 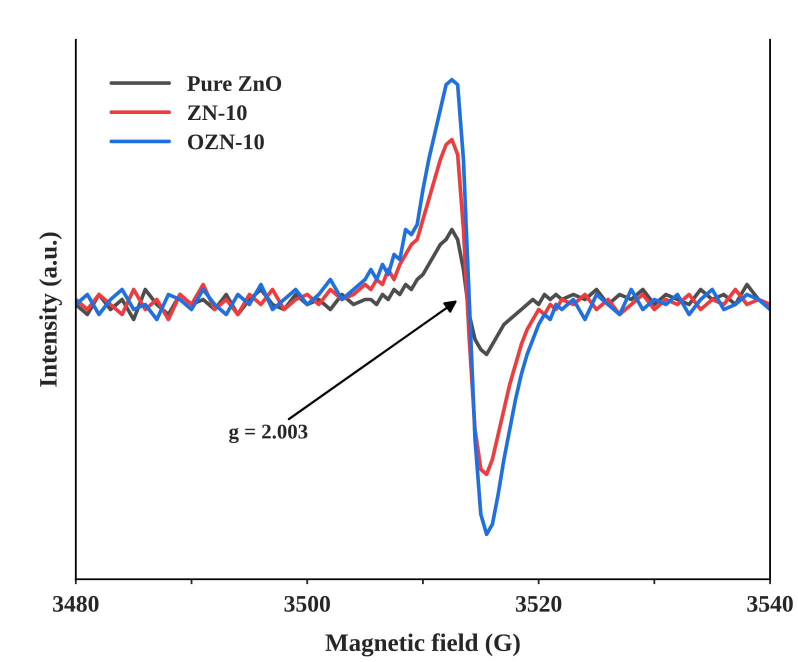 I want to click on legend-label: ZN-10, so click(x=217, y=112).